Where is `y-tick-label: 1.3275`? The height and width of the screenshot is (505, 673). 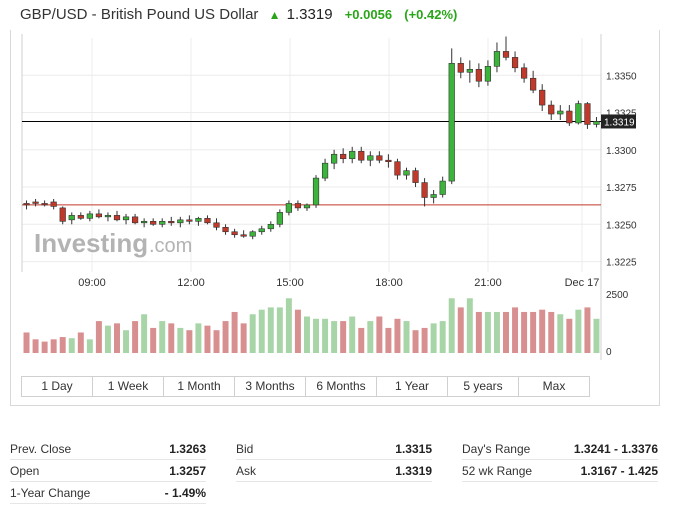 y-tick-label: 1.3275 is located at coordinates (621, 188).